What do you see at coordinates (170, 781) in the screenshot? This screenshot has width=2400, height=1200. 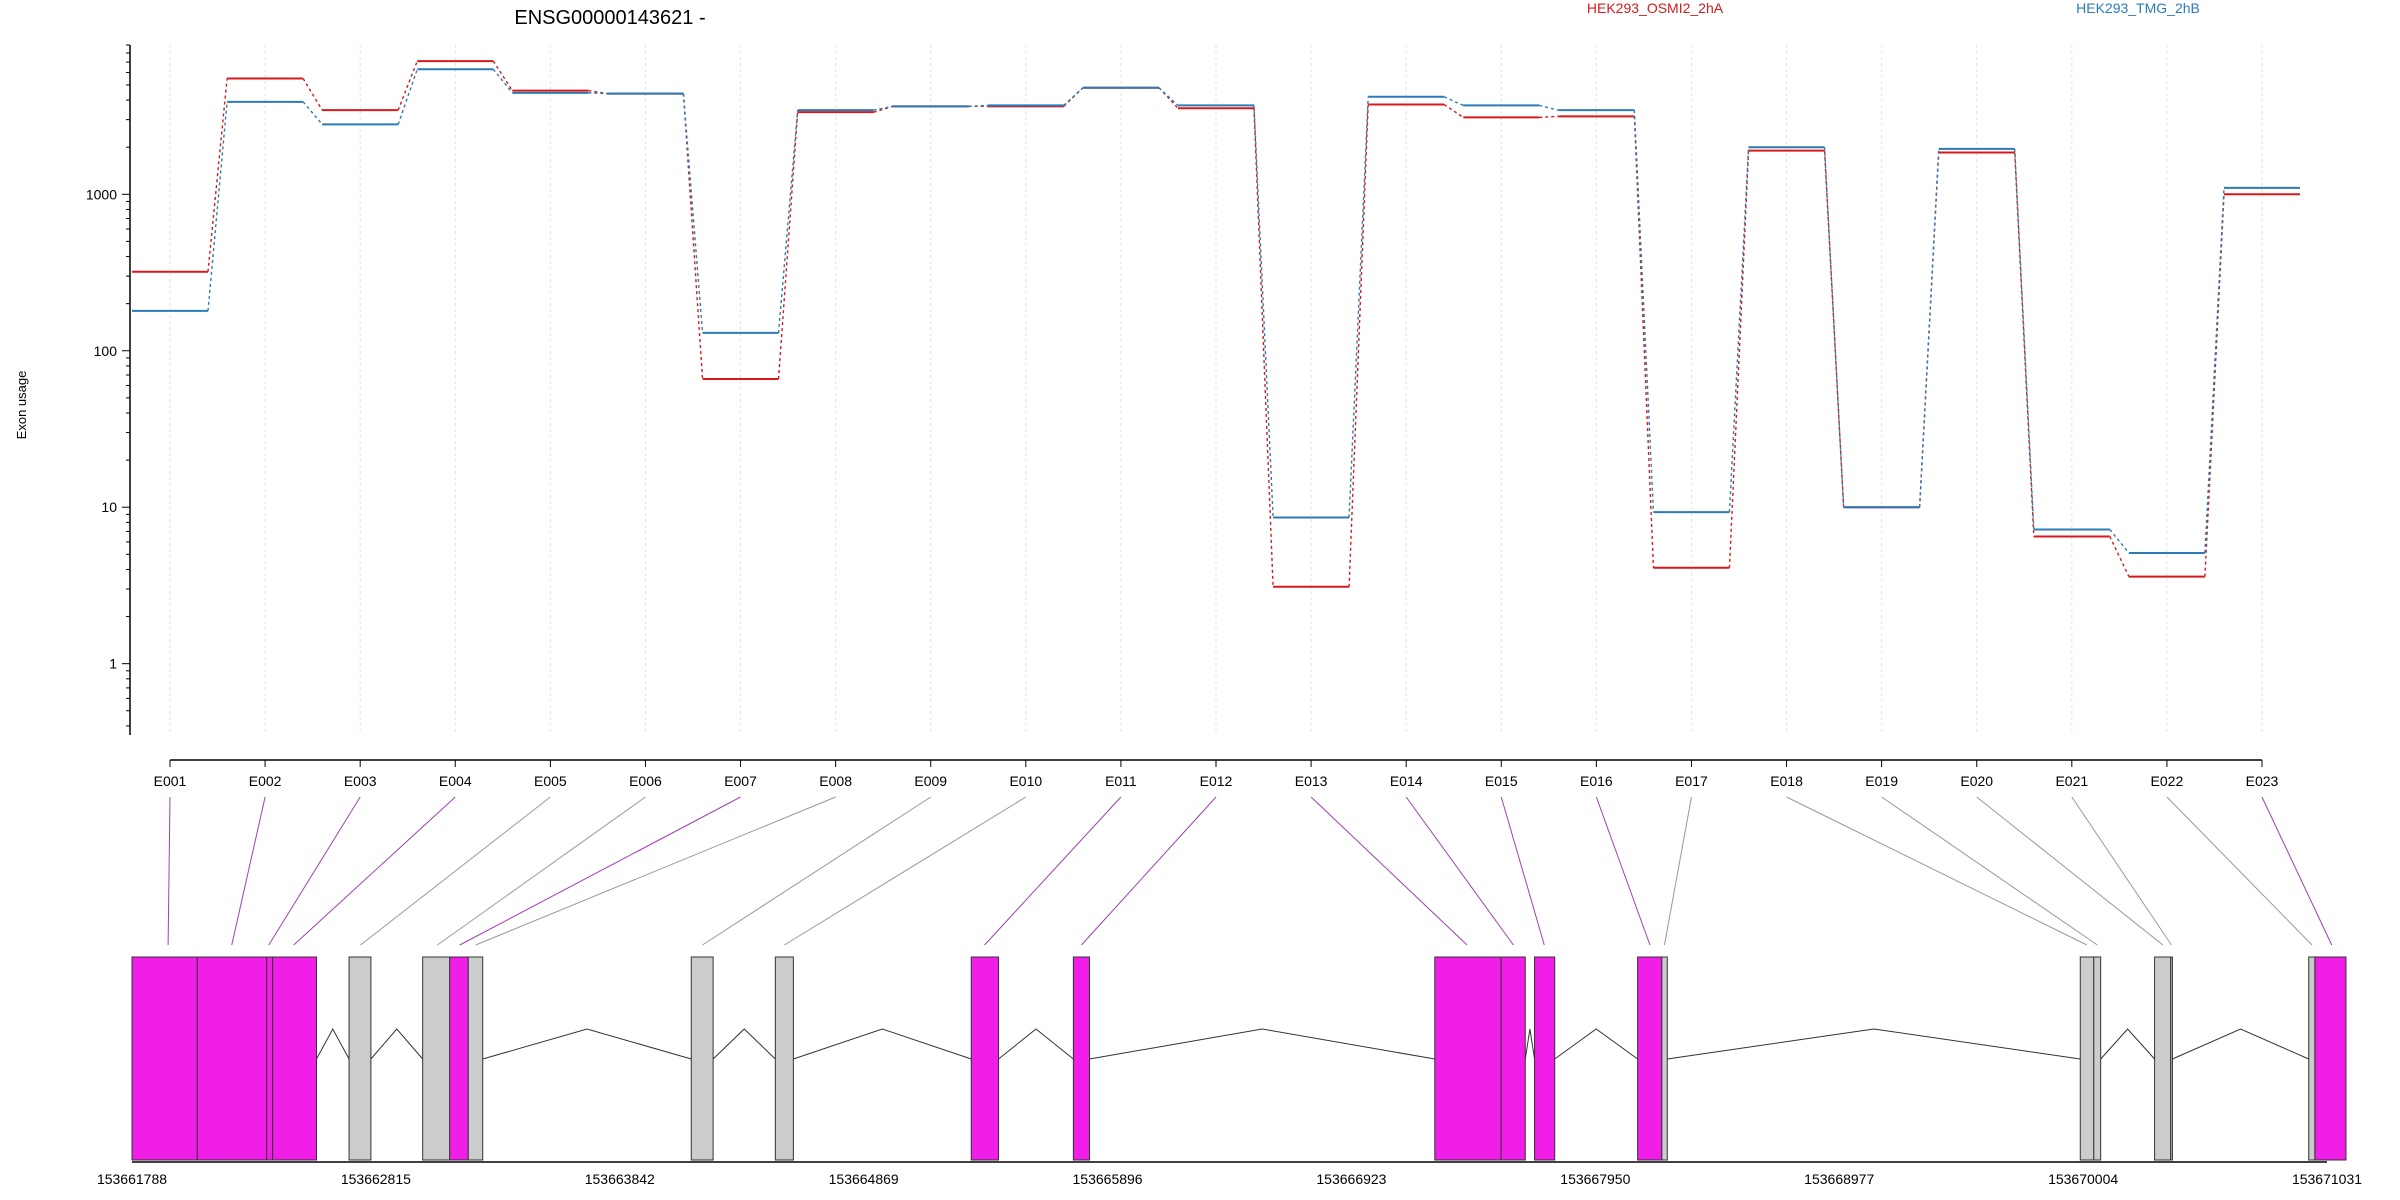 I see `x-tick-label: E001` at bounding box center [170, 781].